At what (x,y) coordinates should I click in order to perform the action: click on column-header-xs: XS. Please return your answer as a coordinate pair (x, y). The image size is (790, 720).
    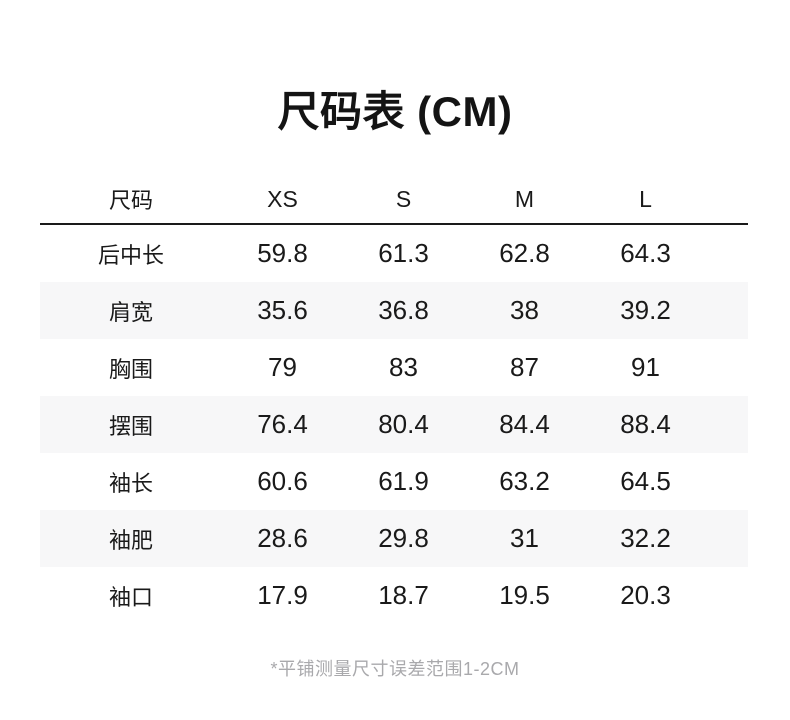
    Looking at the image, I should click on (282, 198).